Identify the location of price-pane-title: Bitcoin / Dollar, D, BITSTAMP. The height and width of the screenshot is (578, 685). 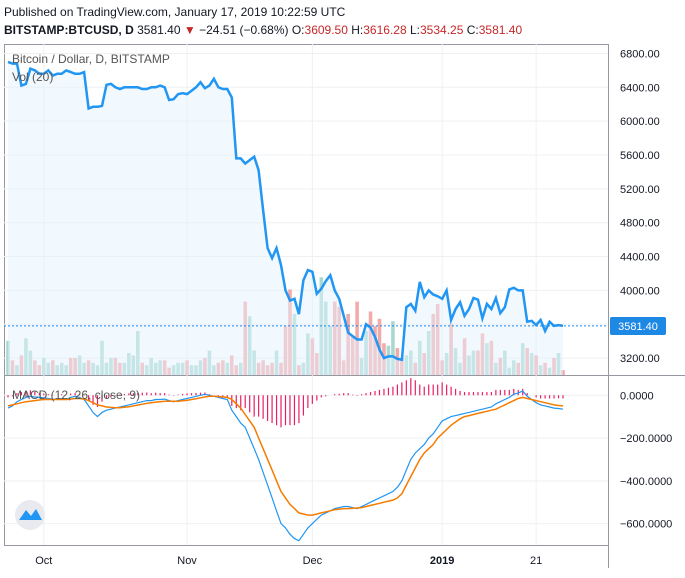
(91, 59).